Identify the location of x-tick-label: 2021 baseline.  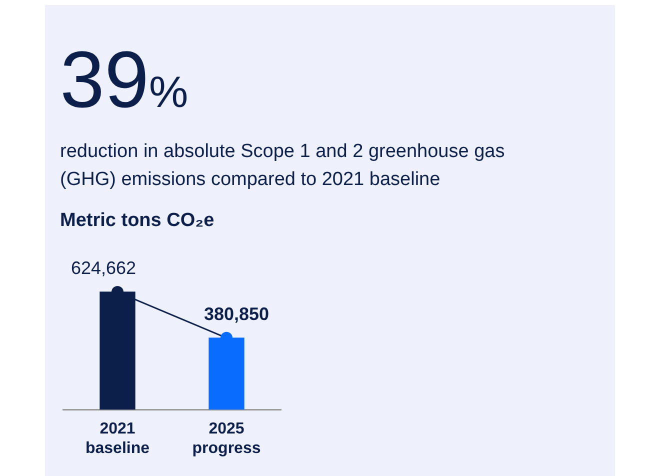
(117, 438).